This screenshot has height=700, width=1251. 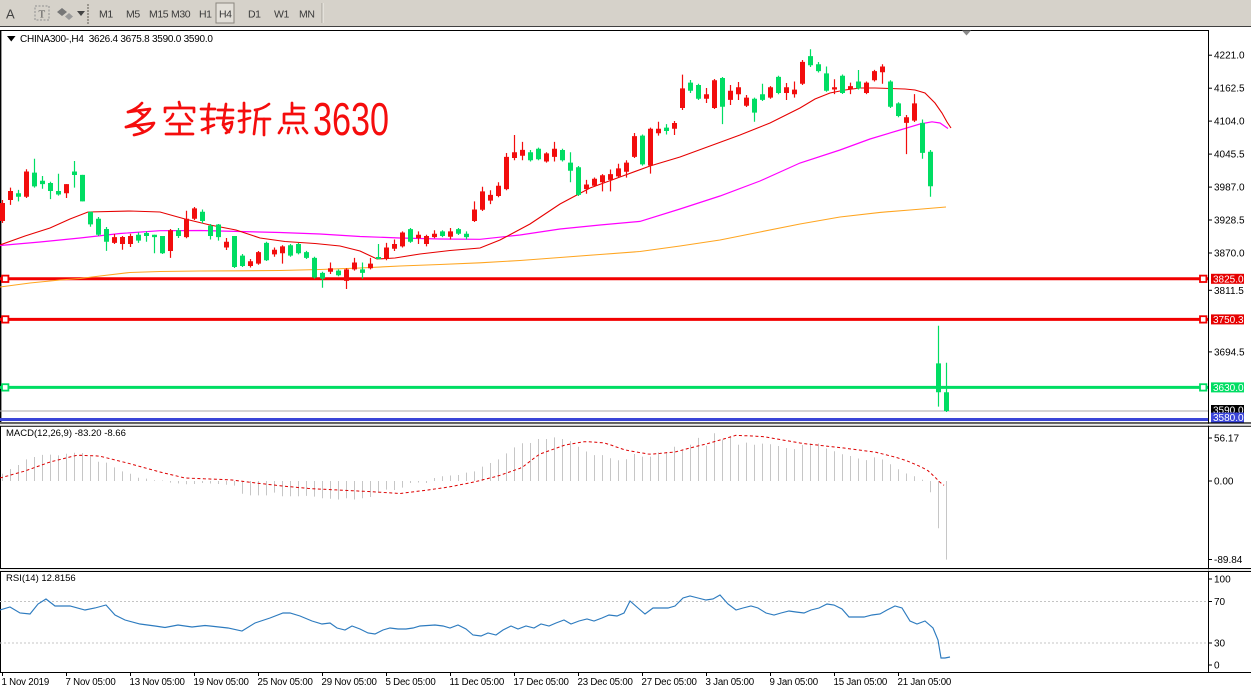 I want to click on svg-text: A, so click(x=10, y=14).